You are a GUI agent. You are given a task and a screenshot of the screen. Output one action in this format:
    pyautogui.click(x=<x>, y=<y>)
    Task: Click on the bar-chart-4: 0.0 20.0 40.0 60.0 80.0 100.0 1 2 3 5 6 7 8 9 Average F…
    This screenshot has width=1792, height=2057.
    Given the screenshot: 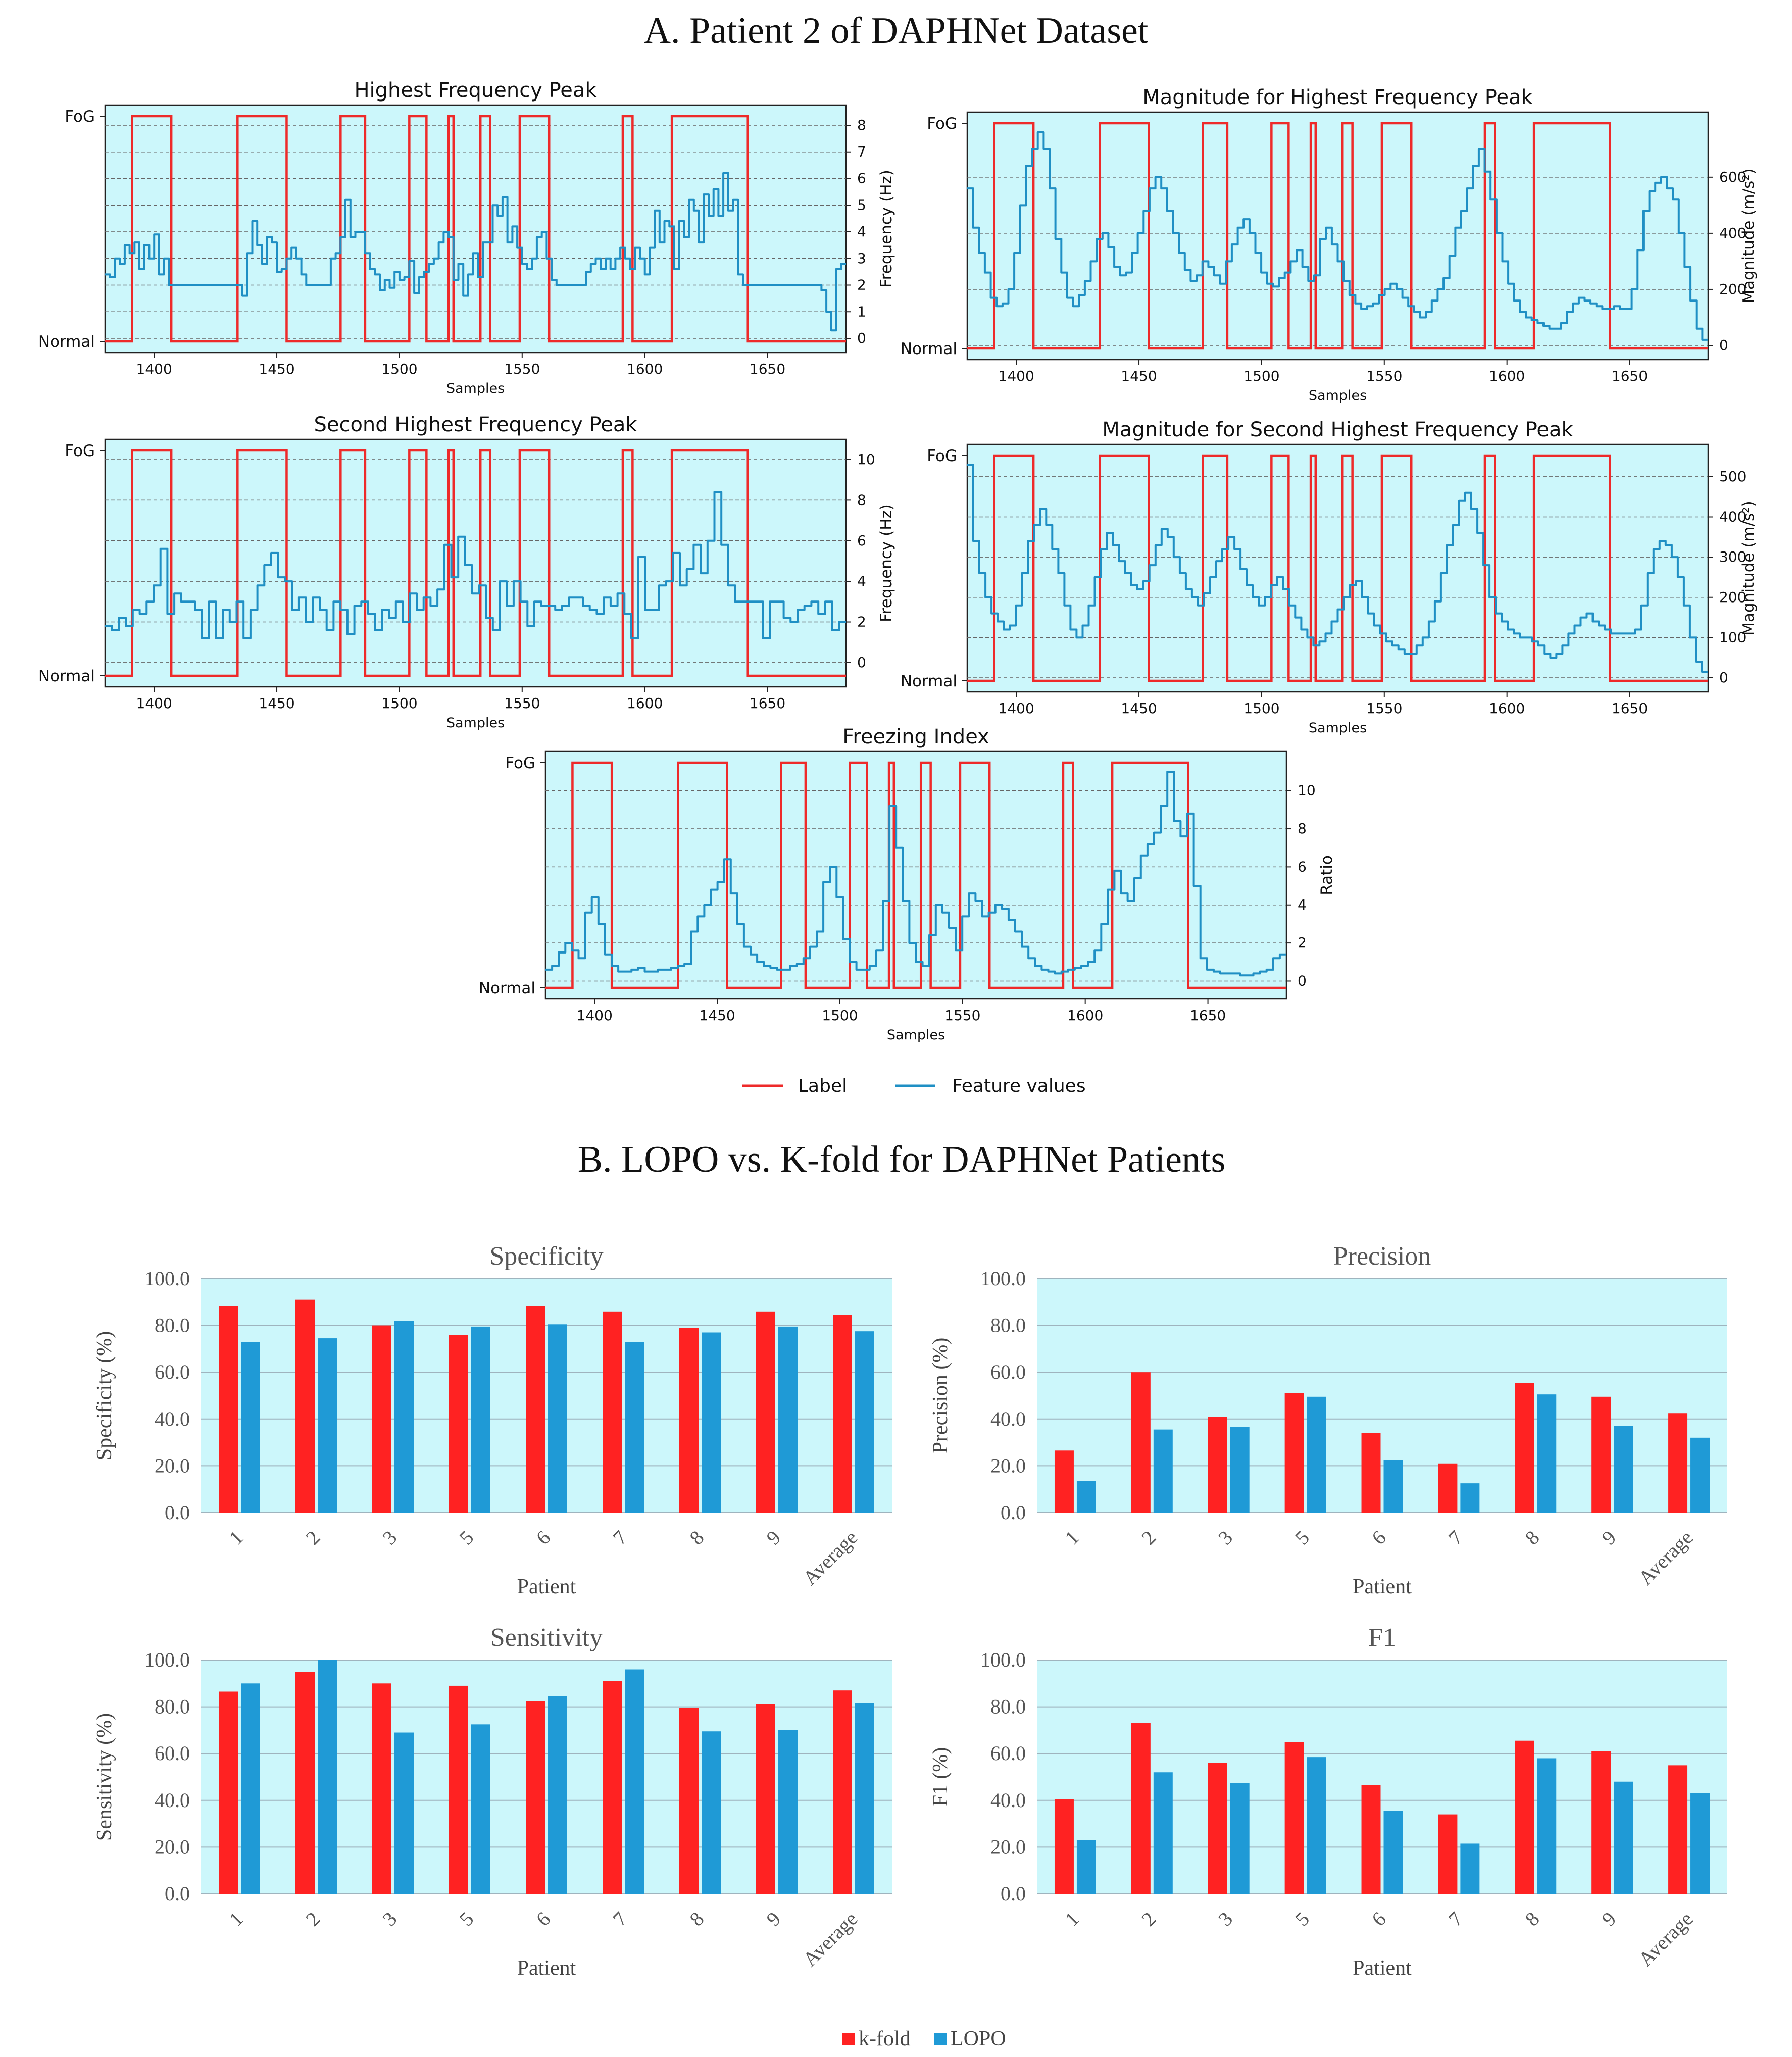 What is the action you would take?
    pyautogui.click(x=1328, y=1801)
    